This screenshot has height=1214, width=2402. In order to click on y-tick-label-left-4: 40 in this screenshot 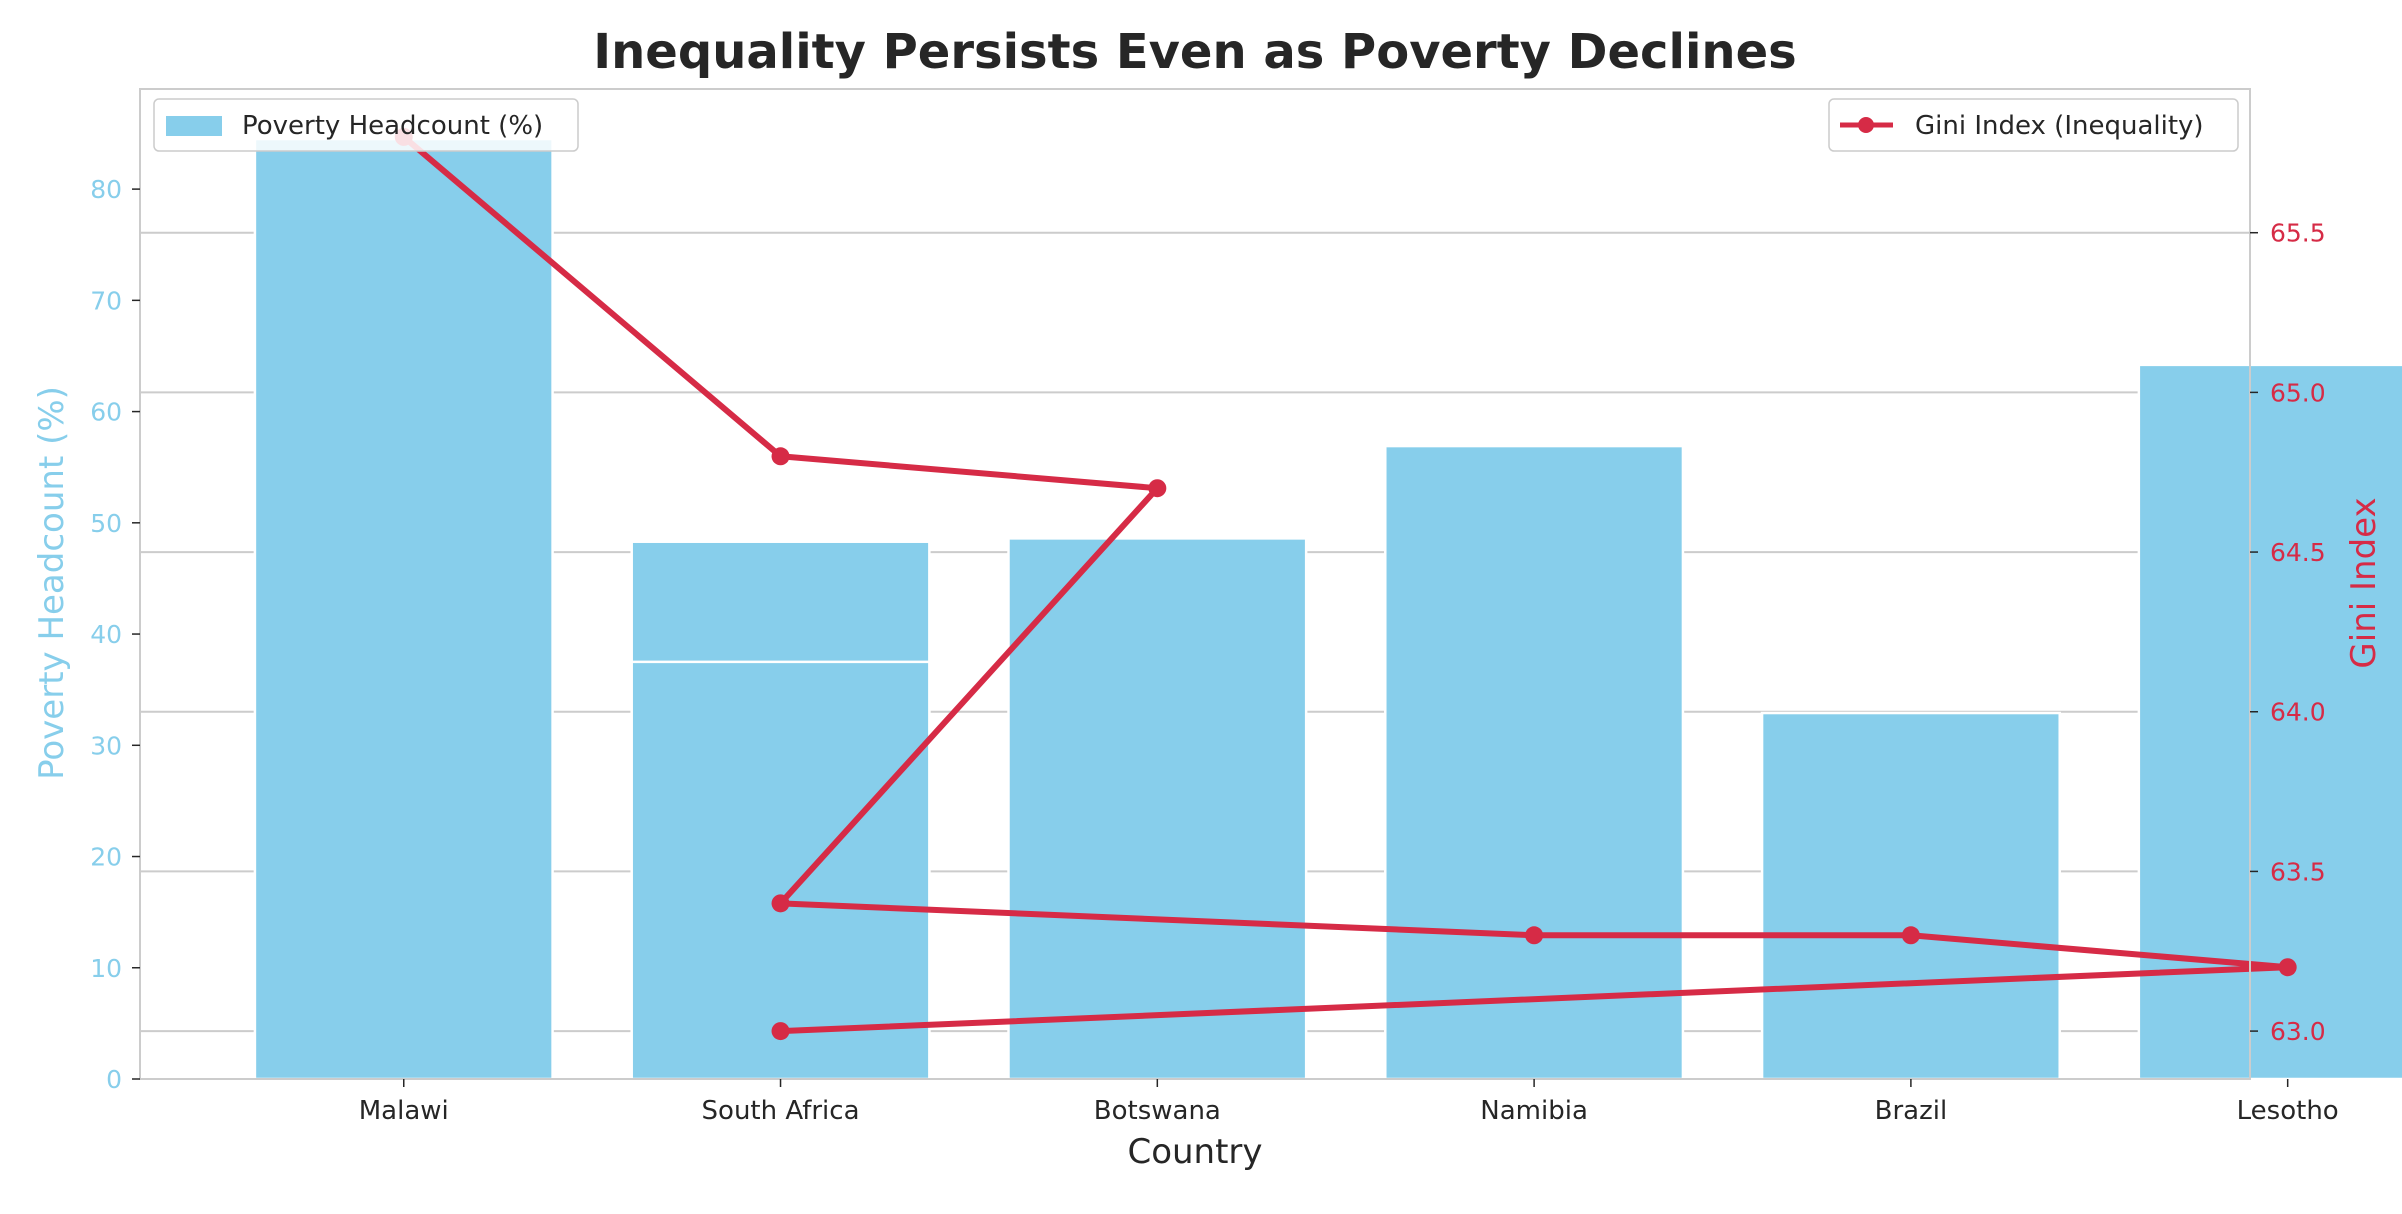, I will do `click(106, 634)`.